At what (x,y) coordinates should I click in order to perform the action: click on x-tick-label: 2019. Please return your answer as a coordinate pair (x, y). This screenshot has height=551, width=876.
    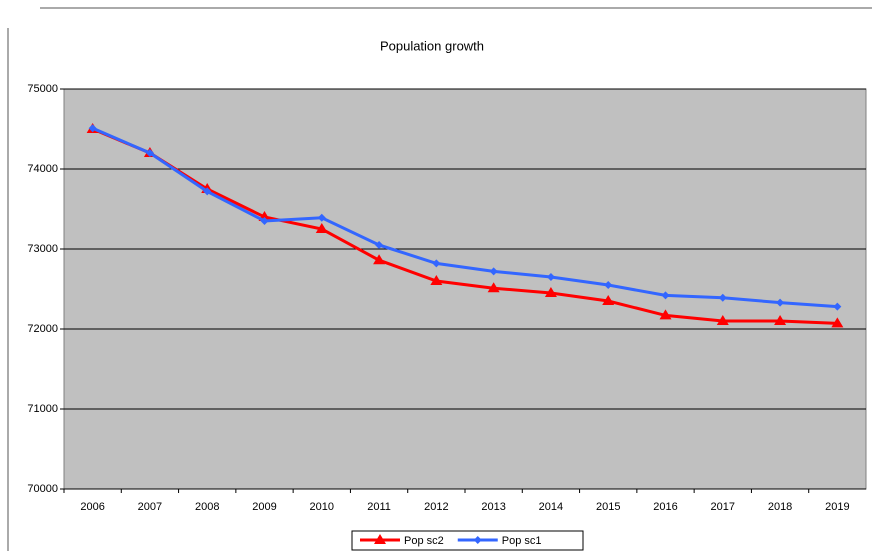
    Looking at the image, I should click on (837, 507).